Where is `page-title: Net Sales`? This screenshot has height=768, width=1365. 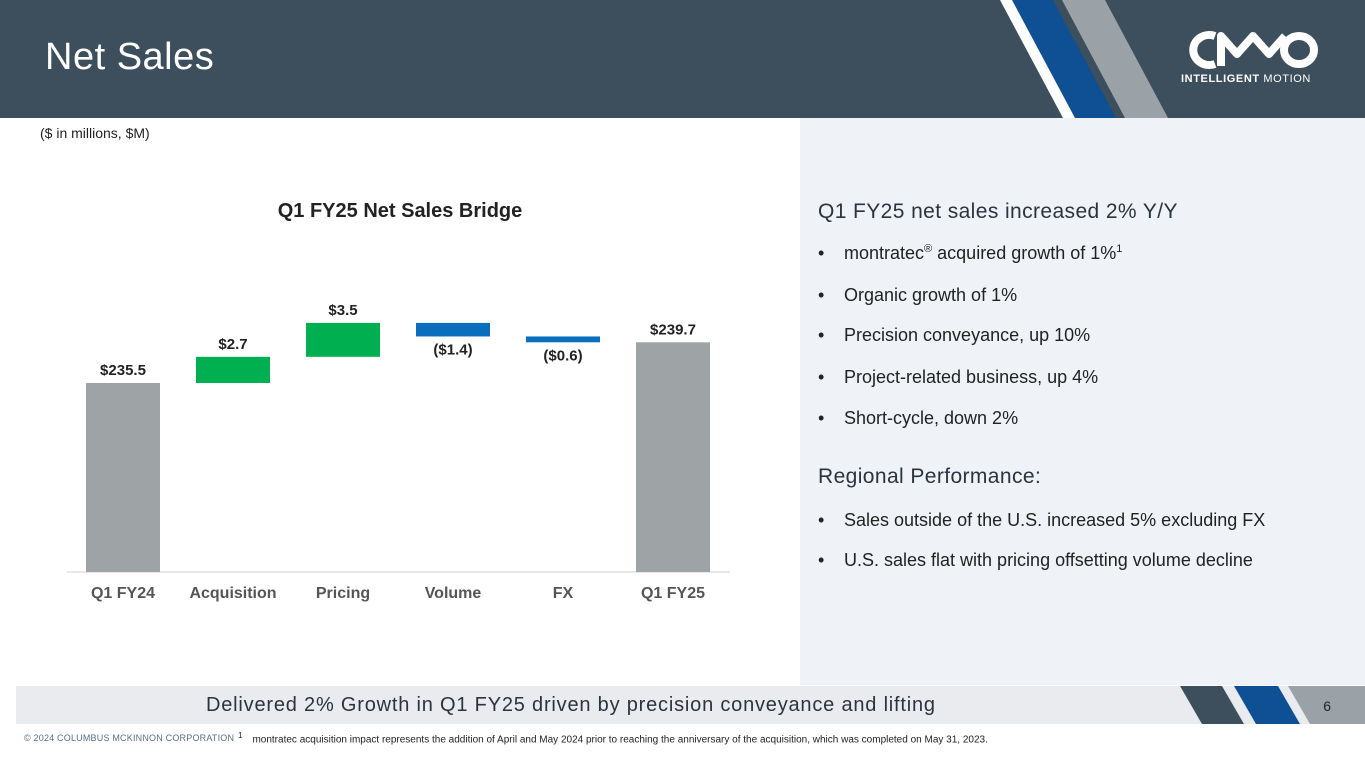 page-title: Net Sales is located at coordinates (130, 57).